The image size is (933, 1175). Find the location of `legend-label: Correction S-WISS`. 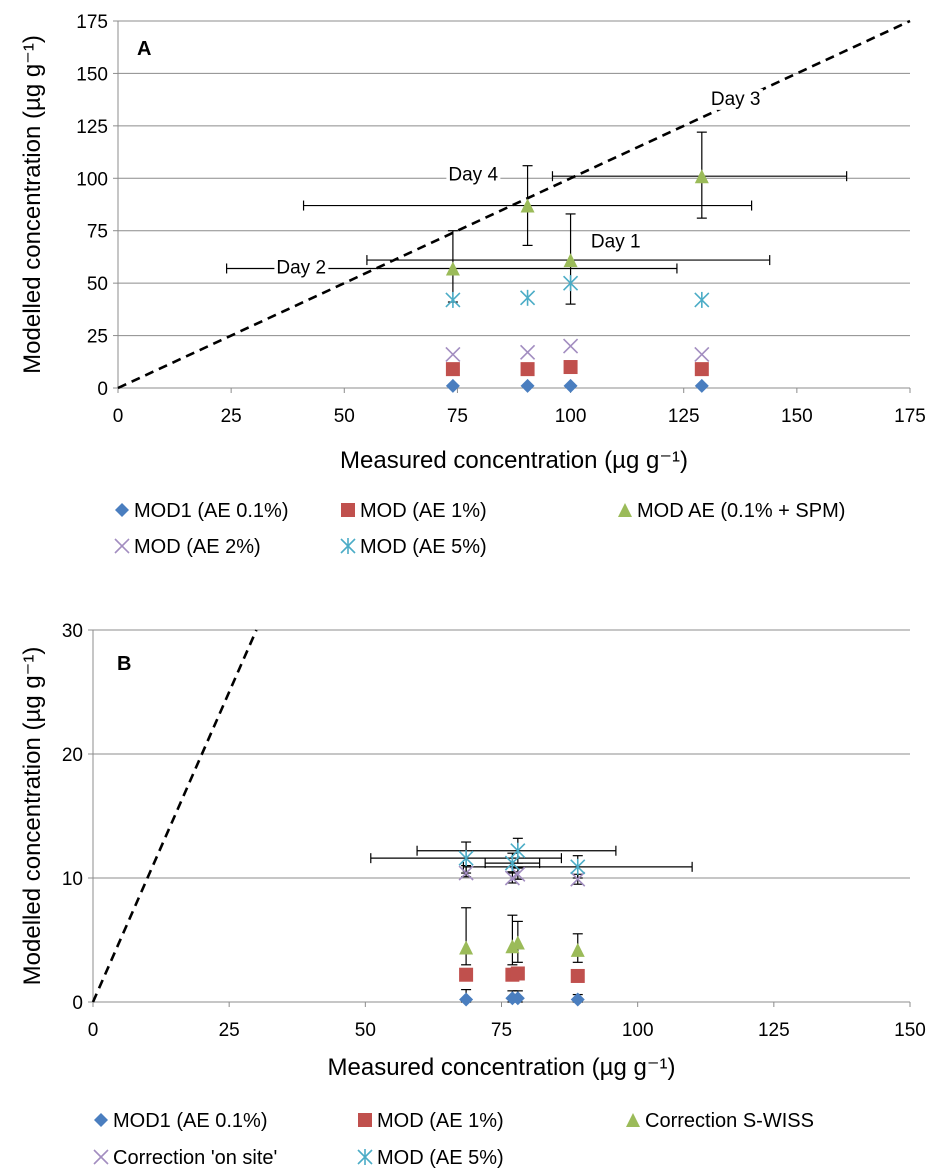

legend-label: Correction S-WISS is located at coordinates (729, 1121).